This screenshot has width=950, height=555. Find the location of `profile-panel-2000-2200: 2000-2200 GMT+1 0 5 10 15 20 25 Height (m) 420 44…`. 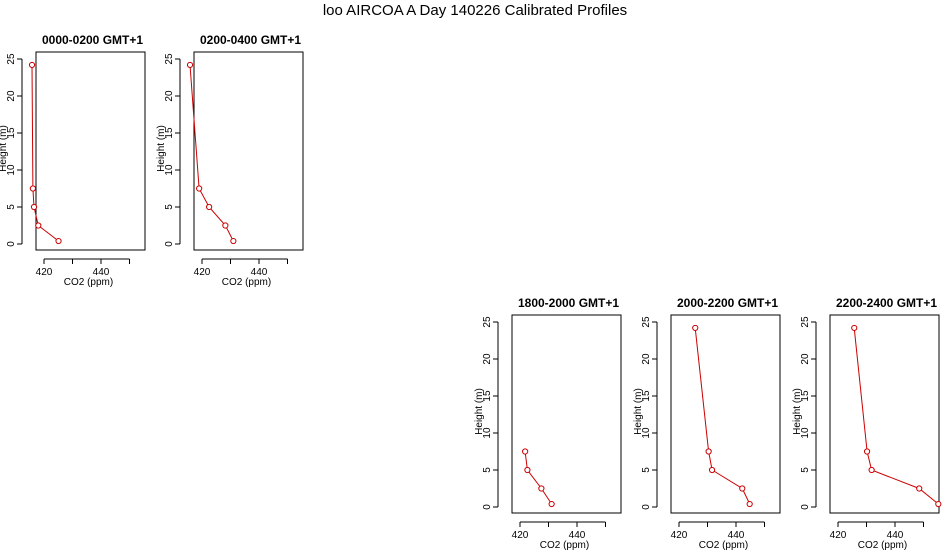

profile-panel-2000-2200: 2000-2200 GMT+1 0 5 10 15 20 25 Height (m) 420 44… is located at coordinates (707, 423).